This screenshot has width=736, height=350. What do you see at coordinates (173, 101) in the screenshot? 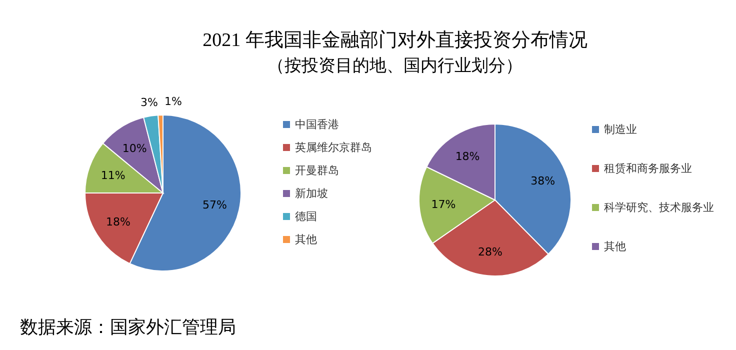
I see `data-label: 1%` at bounding box center [173, 101].